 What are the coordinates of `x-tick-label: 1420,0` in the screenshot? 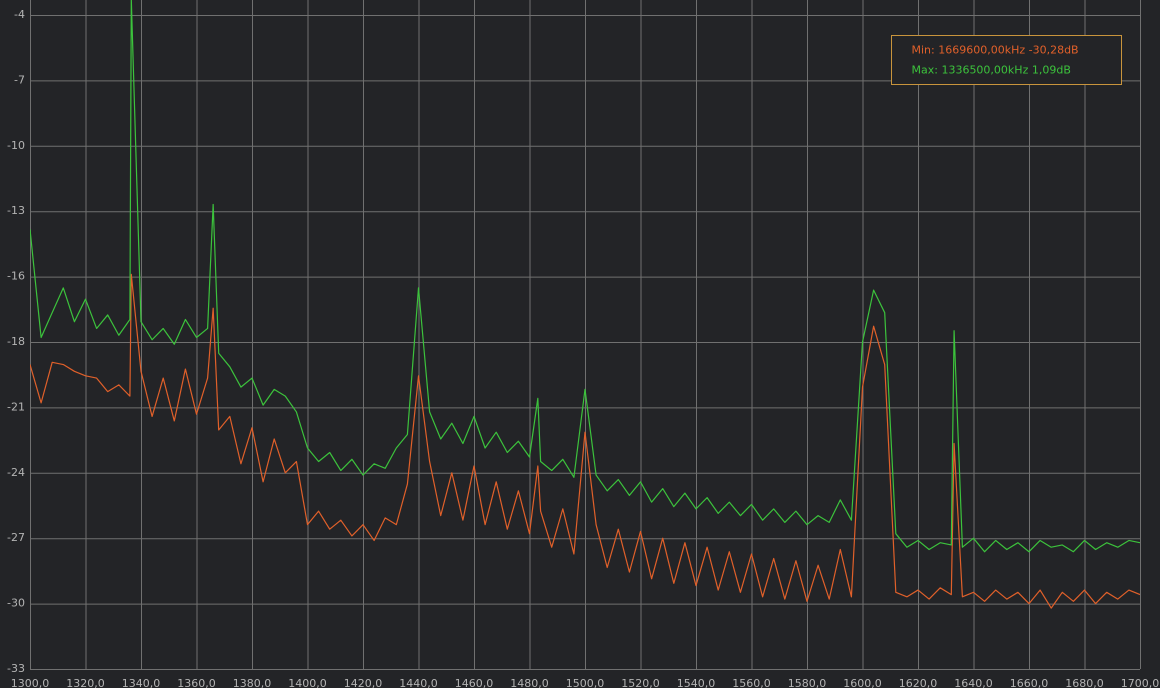 It's located at (363, 682).